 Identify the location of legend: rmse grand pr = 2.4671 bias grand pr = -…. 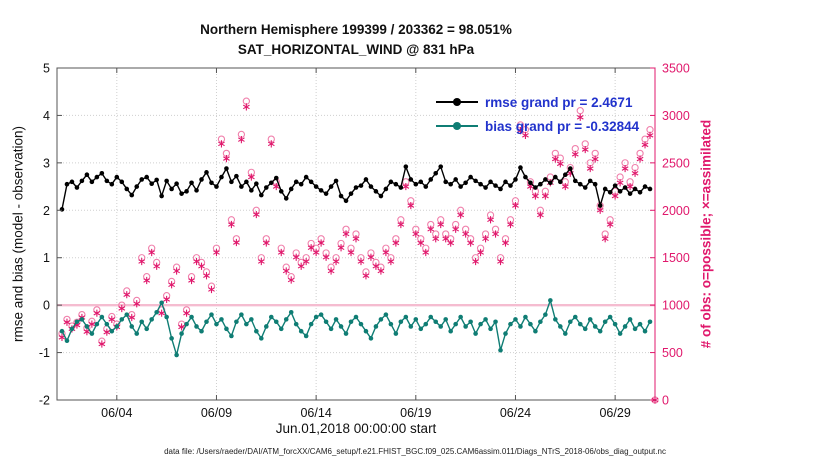
(537, 114).